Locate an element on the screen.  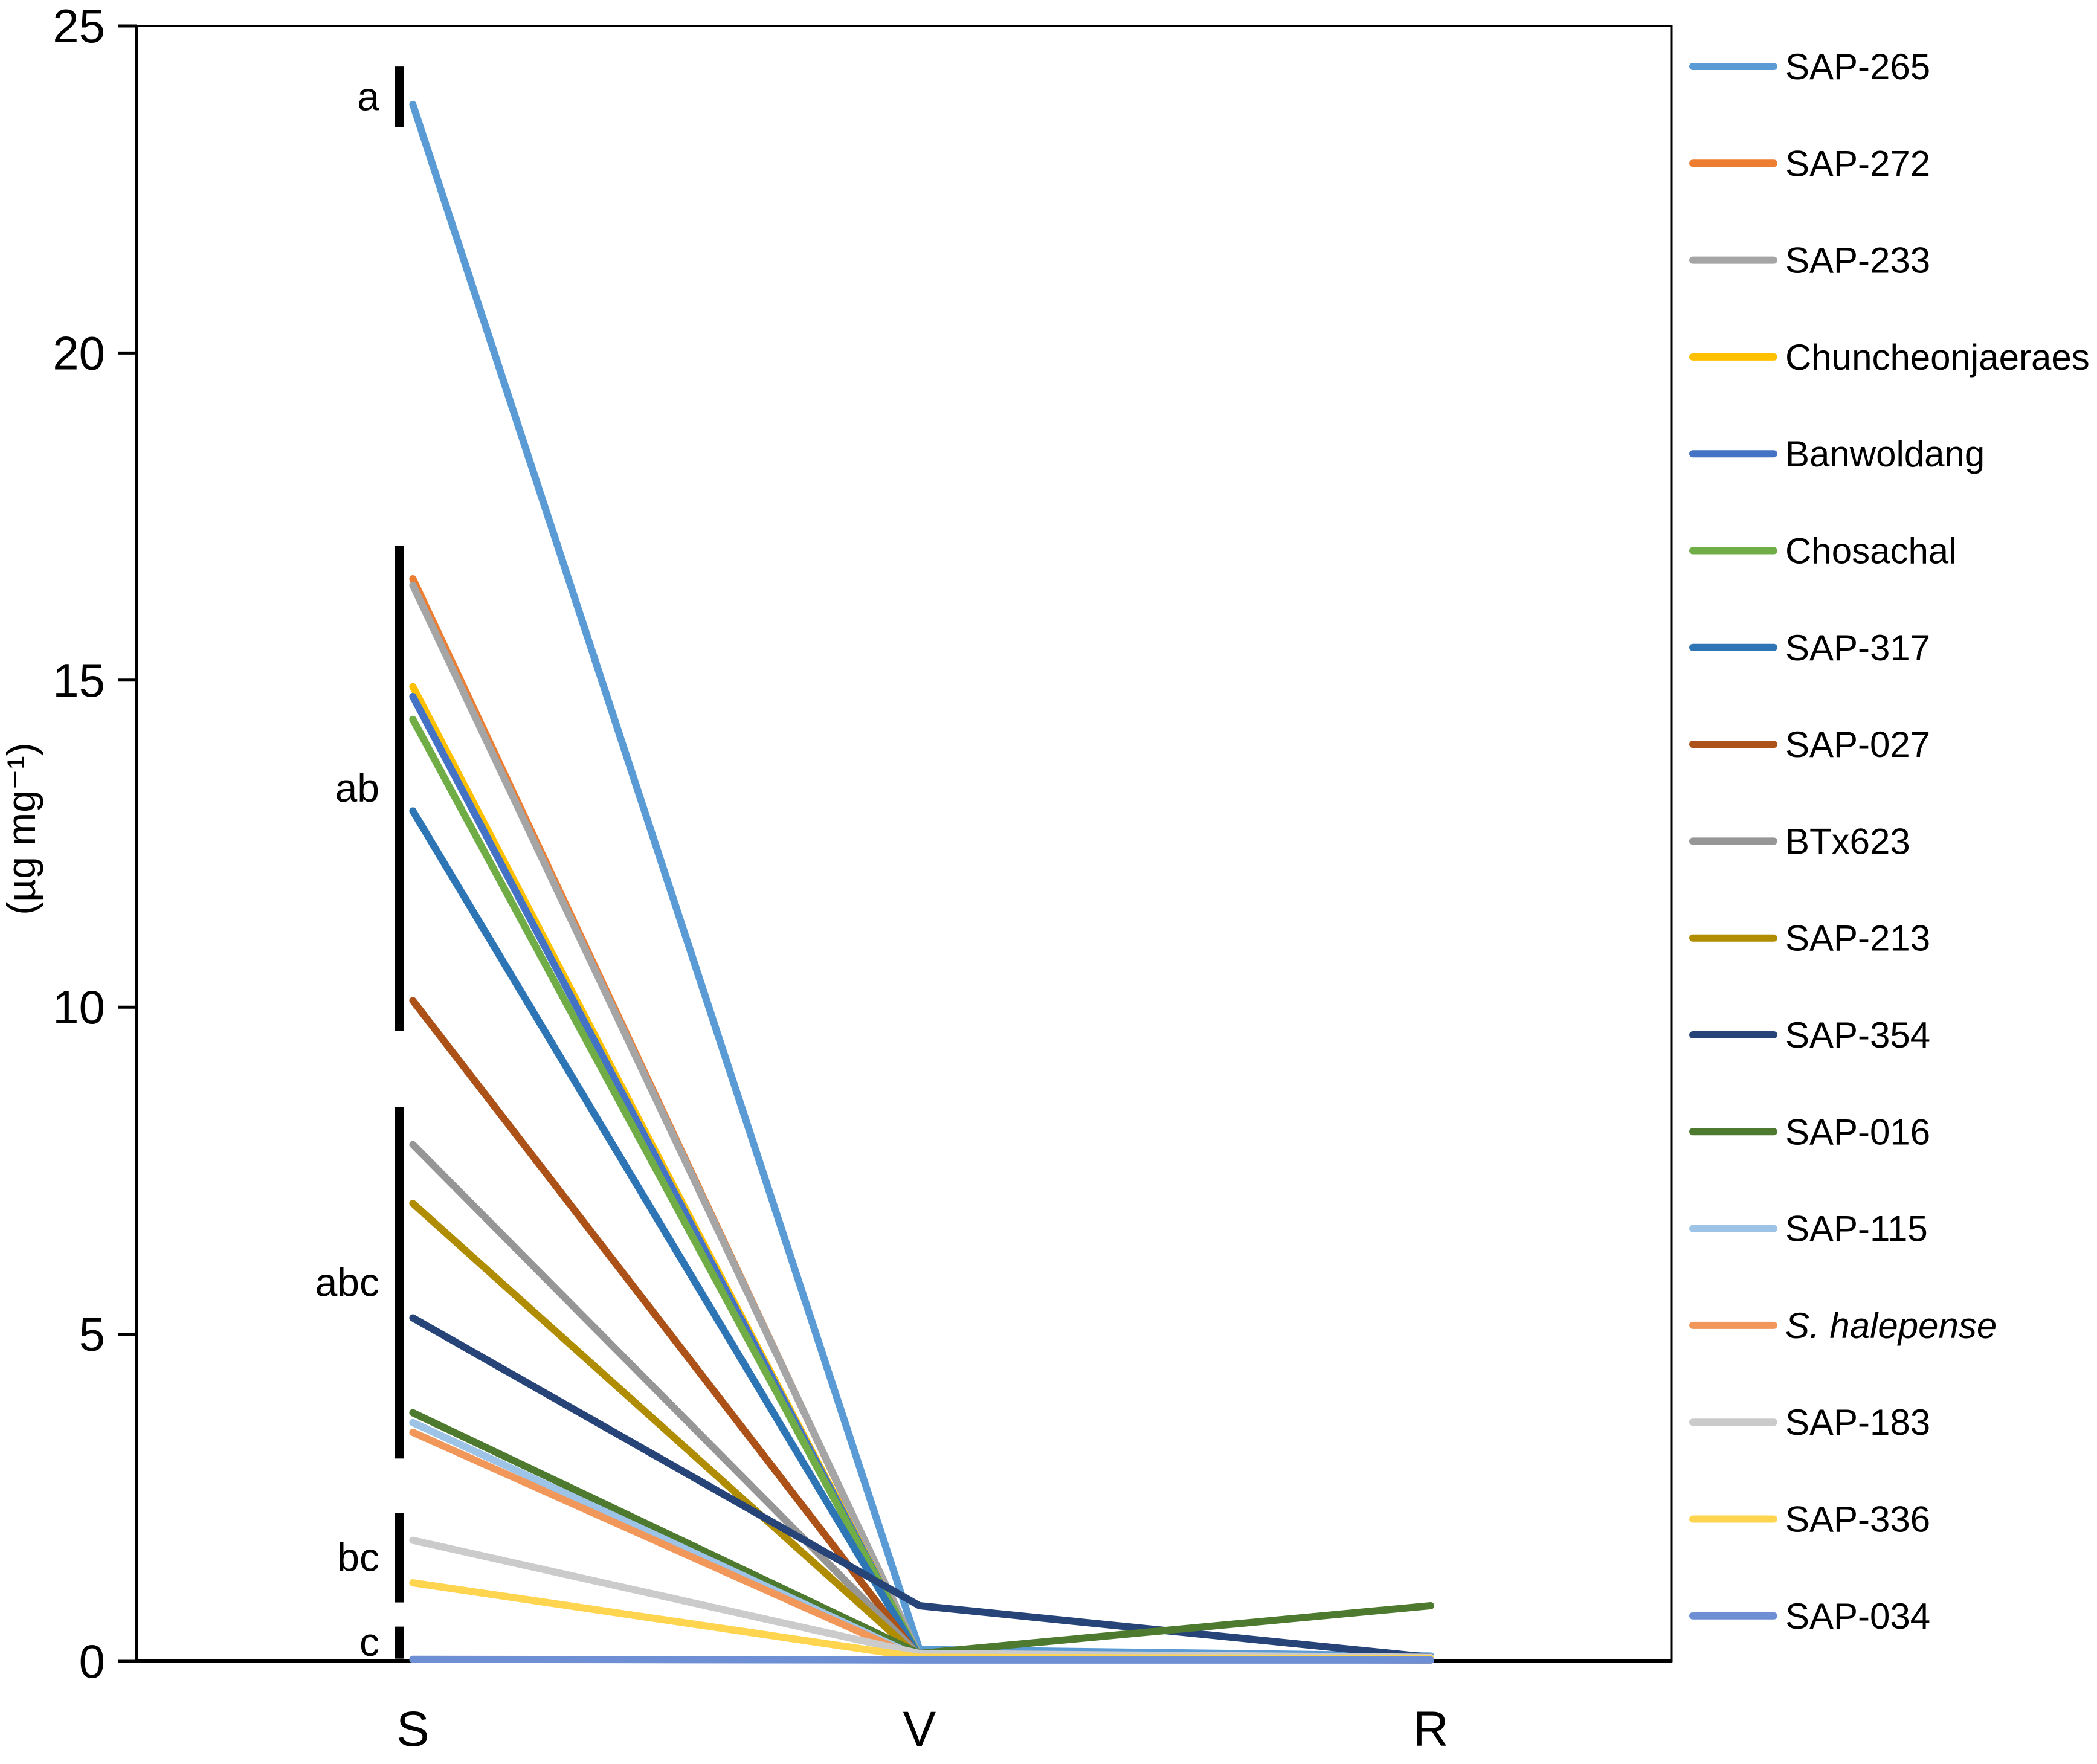
legend-item: SAP-213 is located at coordinates (1810, 938).